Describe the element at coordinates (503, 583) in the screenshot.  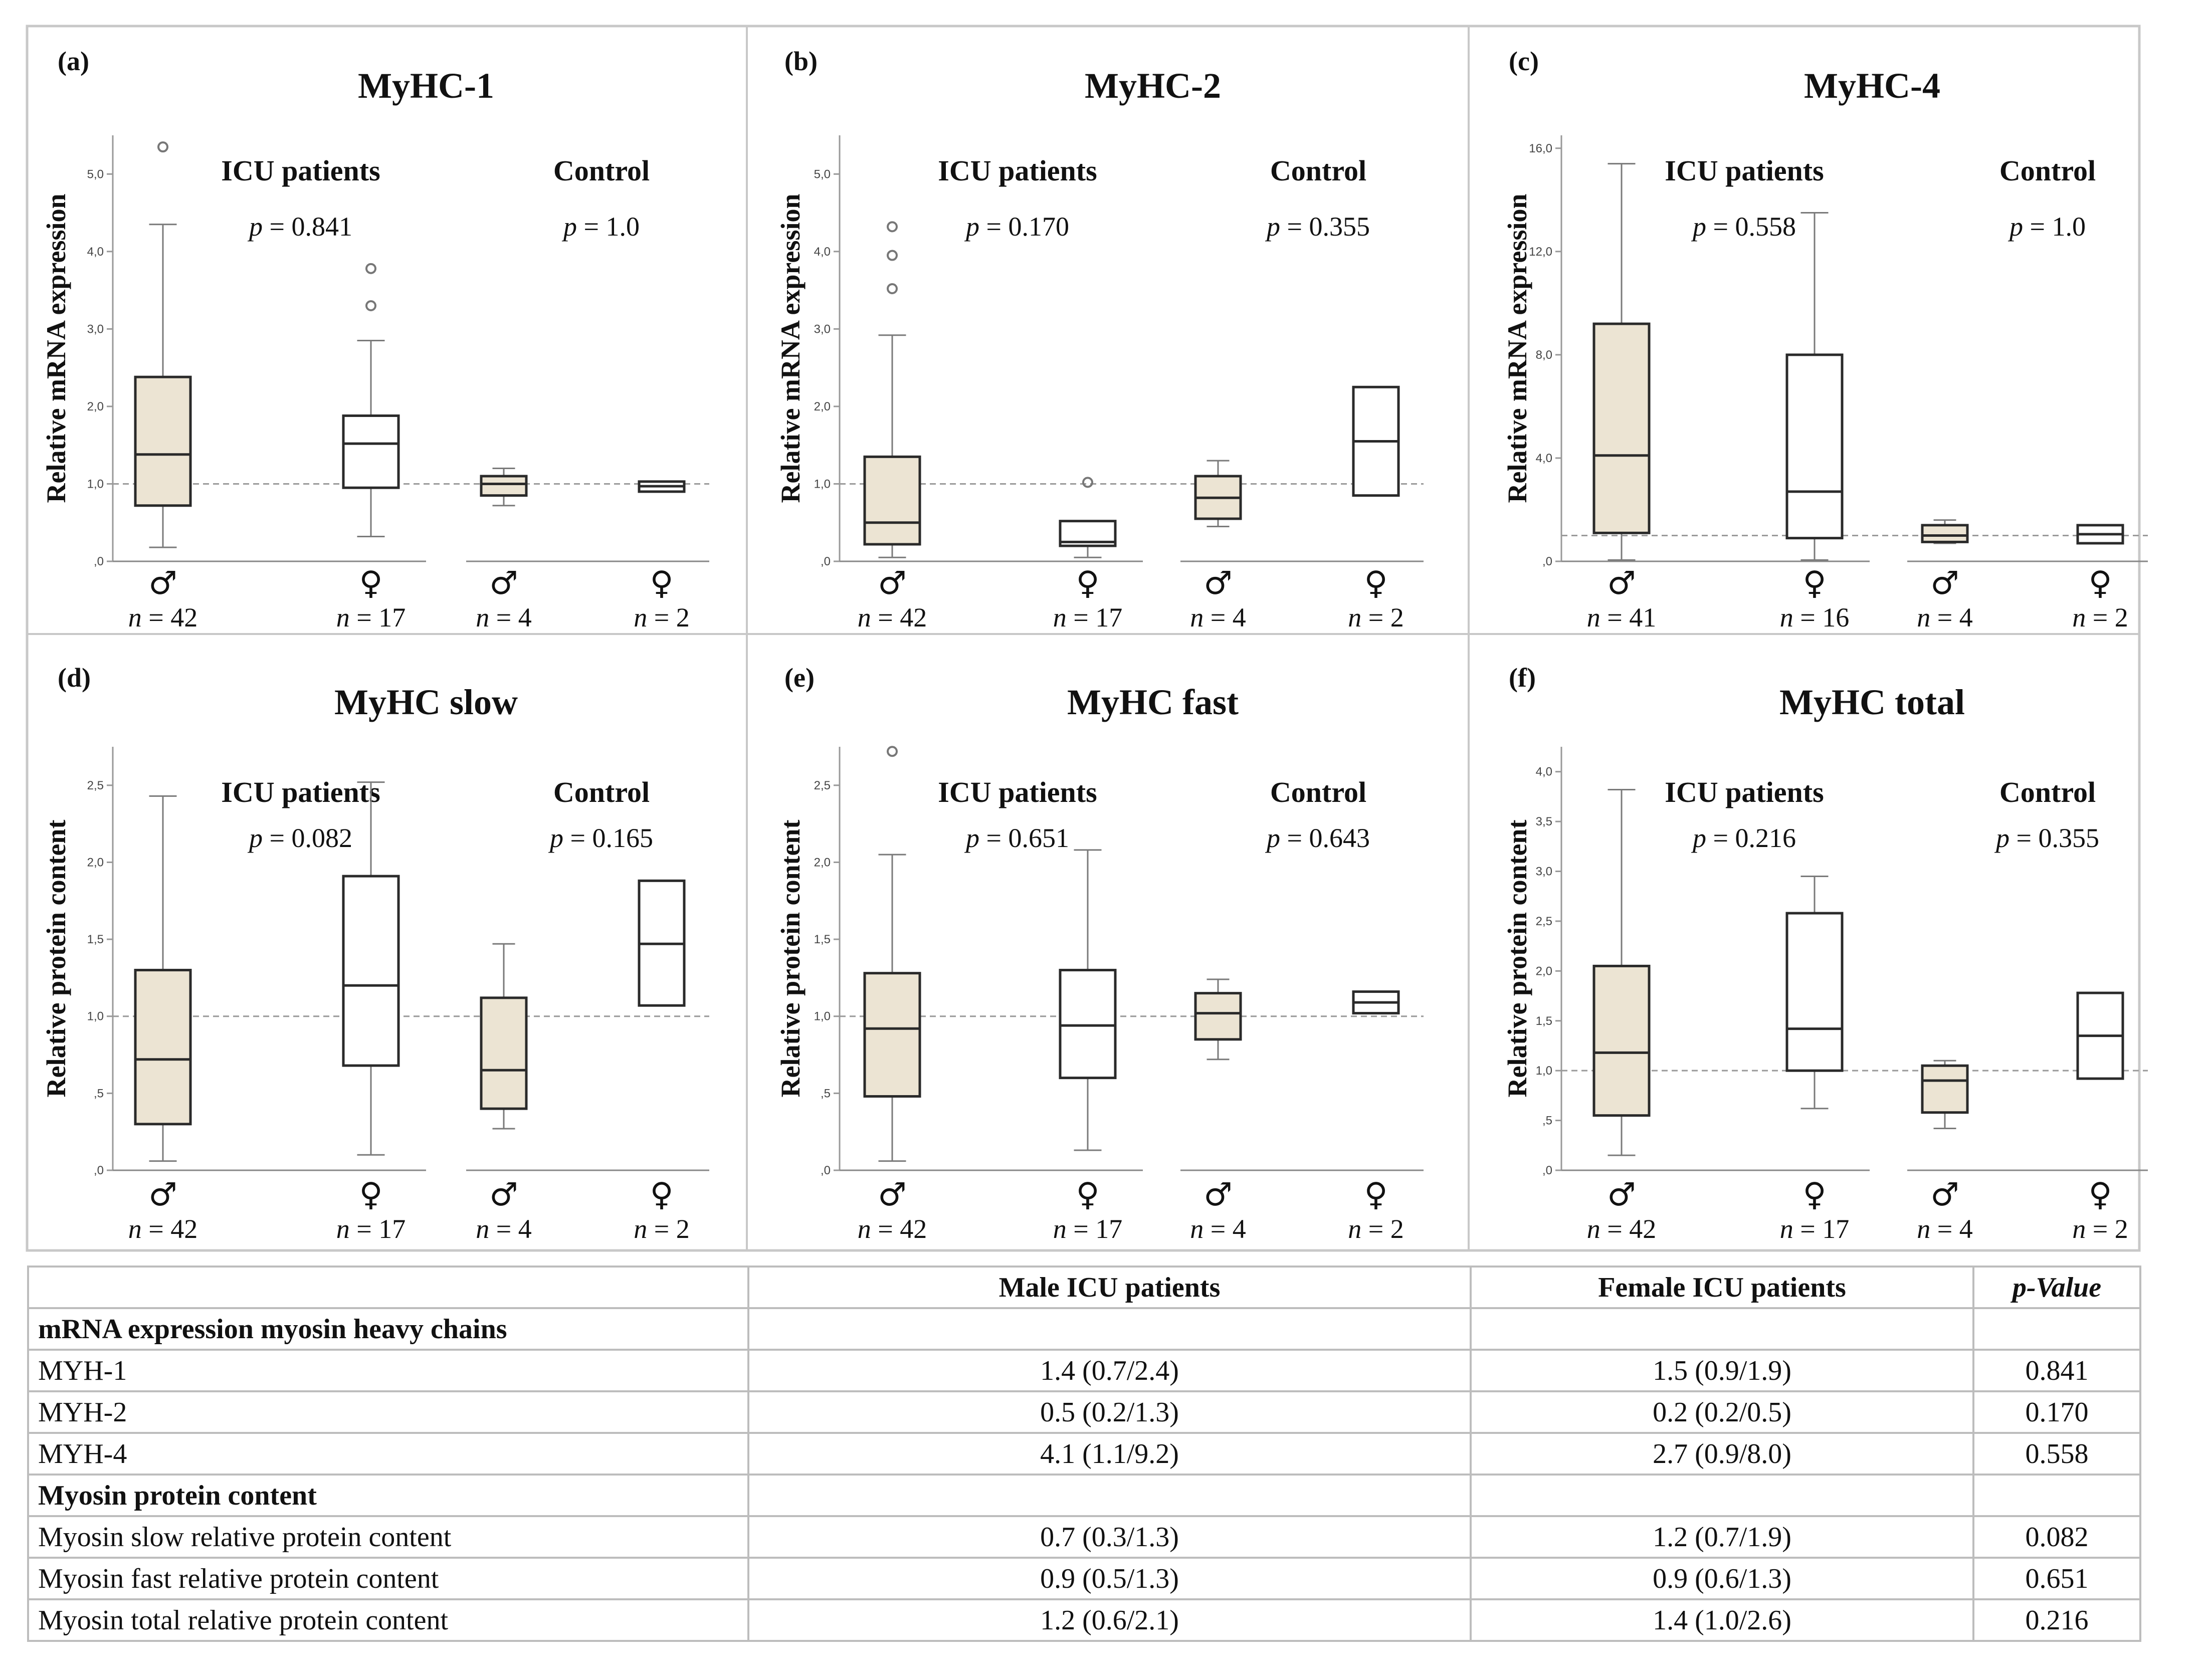
I see `male-symbol-icon: ♂` at that location.